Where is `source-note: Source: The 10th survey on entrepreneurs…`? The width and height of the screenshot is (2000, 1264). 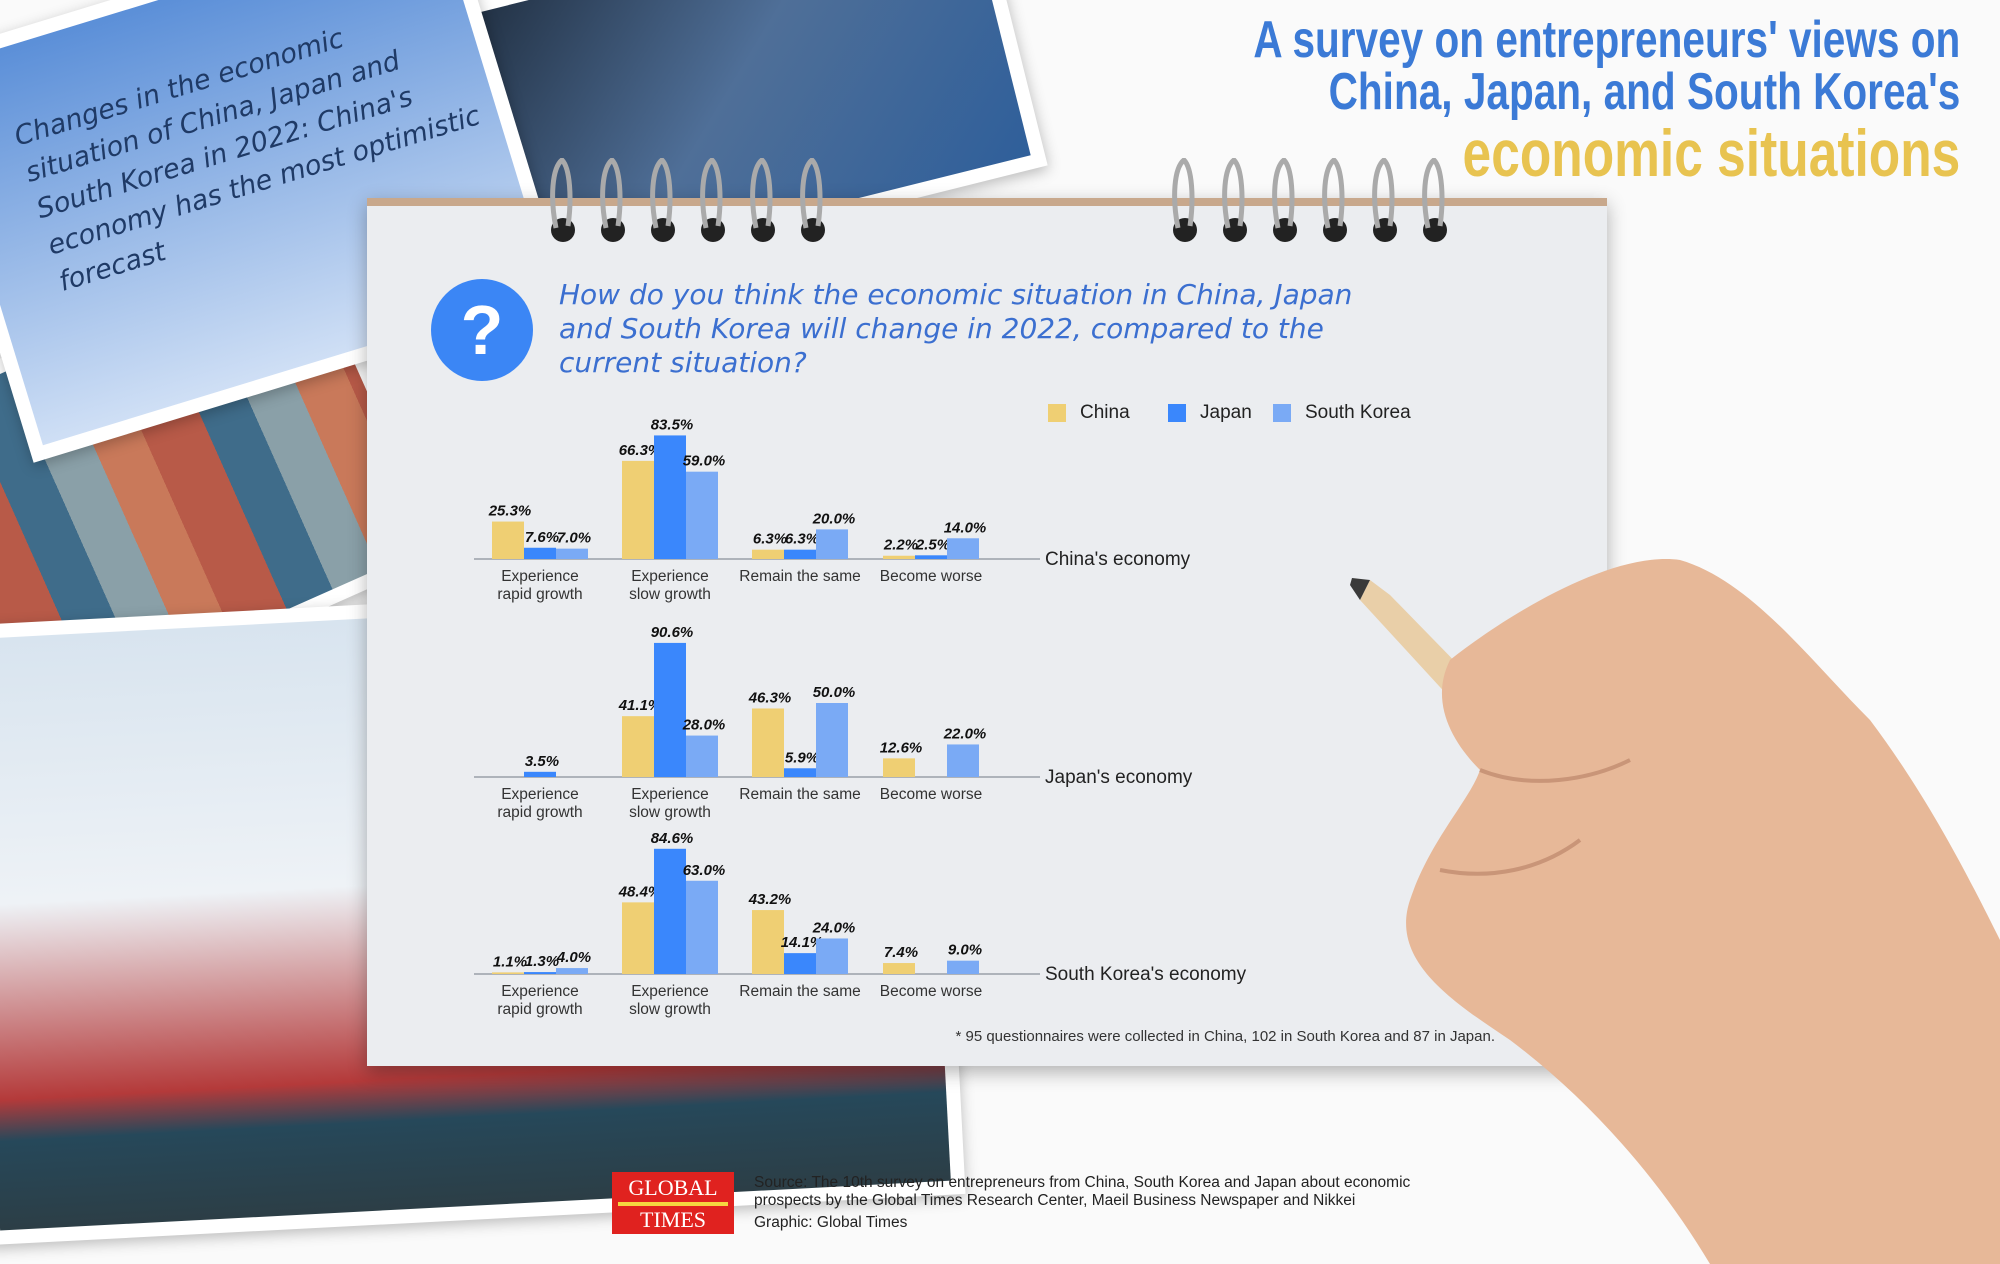
source-note: Source: The 10th survey on entrepreneurs… is located at coordinates (1114, 1203).